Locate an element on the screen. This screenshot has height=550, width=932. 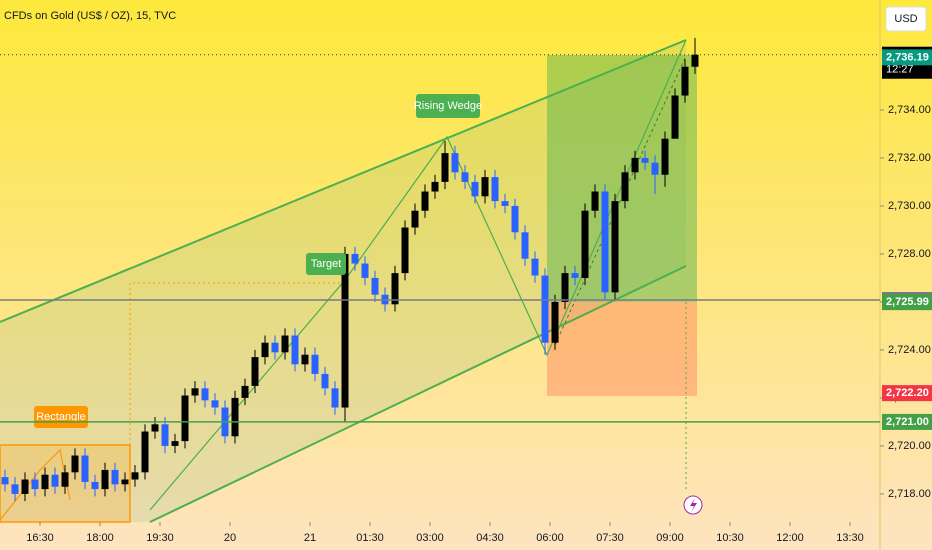
x-tick-label: 21 is located at coordinates (310, 538).